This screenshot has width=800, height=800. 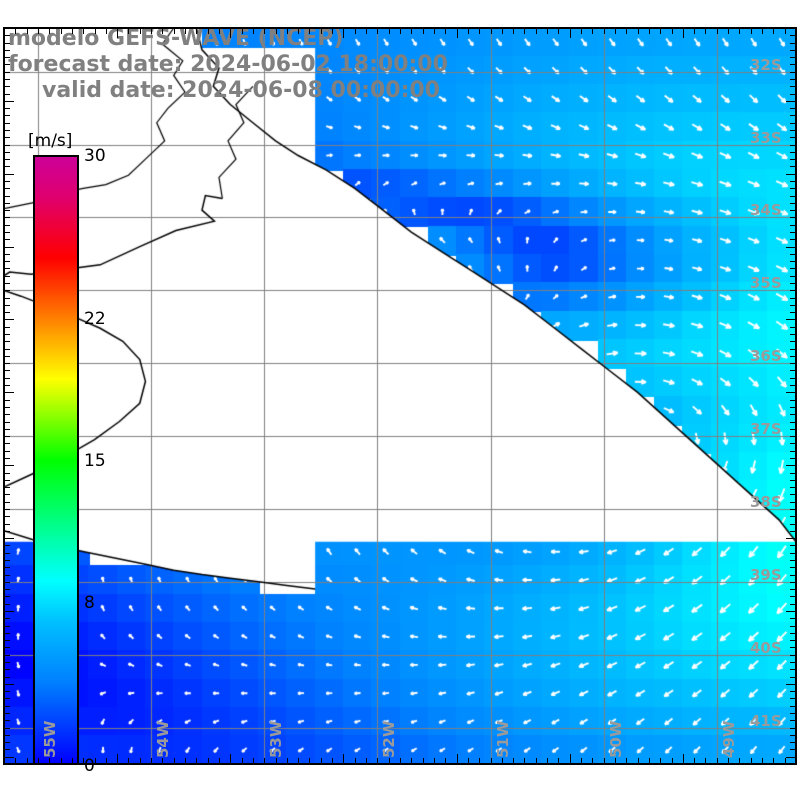 What do you see at coordinates (89, 766) in the screenshot?
I see `colorbar-tick-0: 0` at bounding box center [89, 766].